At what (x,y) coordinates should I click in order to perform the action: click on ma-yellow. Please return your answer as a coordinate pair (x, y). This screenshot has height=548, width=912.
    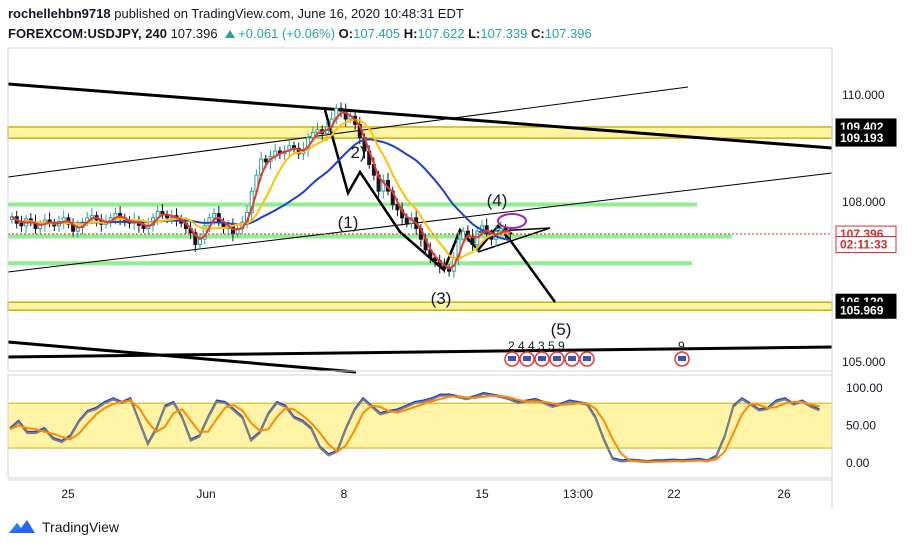
    Looking at the image, I should click on (261, 189).